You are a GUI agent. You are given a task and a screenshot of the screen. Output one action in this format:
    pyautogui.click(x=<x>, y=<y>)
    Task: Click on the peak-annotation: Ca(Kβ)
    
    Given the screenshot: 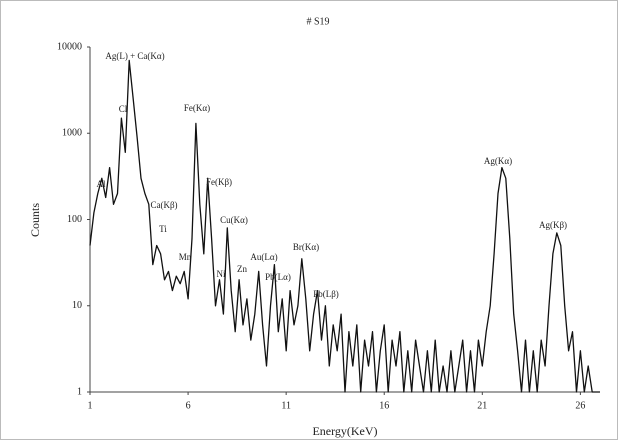 What is the action you would take?
    pyautogui.click(x=163, y=205)
    